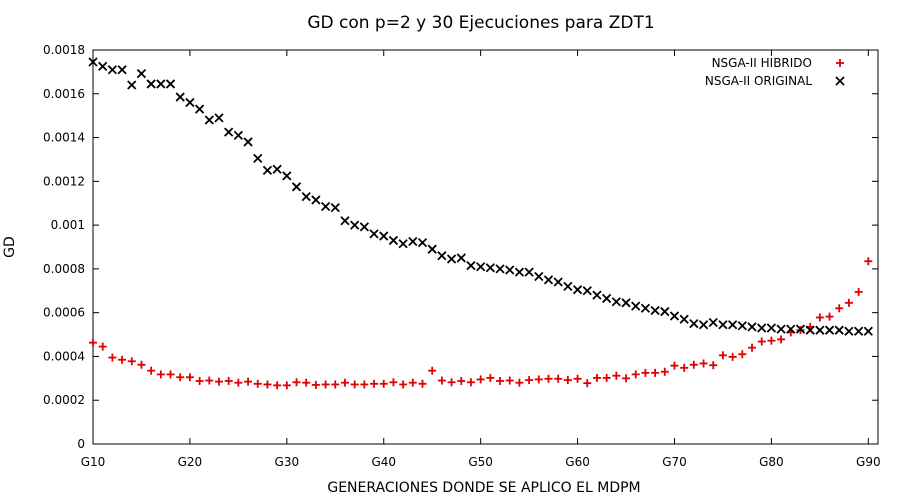 The height and width of the screenshot is (500, 900). I want to click on x-tick-label: G40, so click(383, 462).